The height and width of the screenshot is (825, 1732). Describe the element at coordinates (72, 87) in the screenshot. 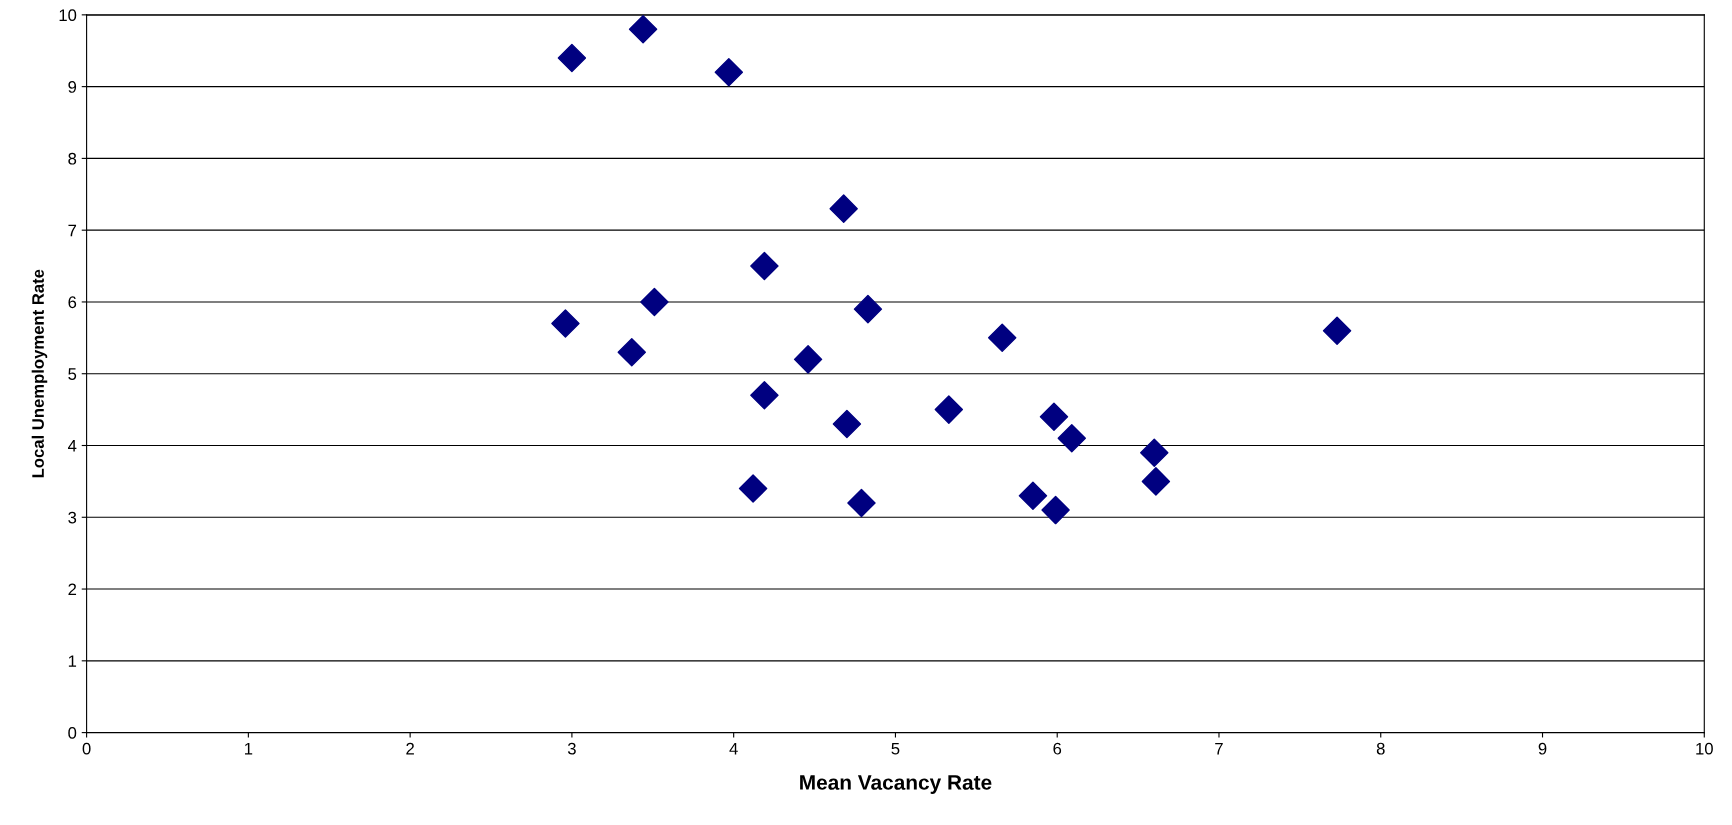

I see `y-tick-label: 9` at that location.